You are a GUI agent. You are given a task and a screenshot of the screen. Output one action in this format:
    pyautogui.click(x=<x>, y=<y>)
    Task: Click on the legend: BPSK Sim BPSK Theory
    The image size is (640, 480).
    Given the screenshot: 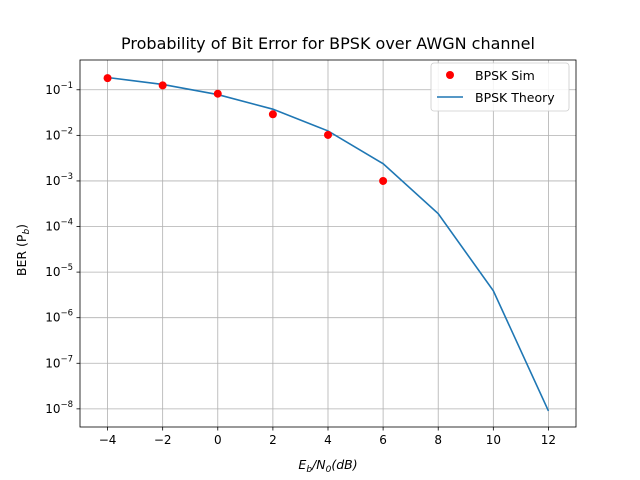 What is the action you would take?
    pyautogui.click(x=500, y=87)
    